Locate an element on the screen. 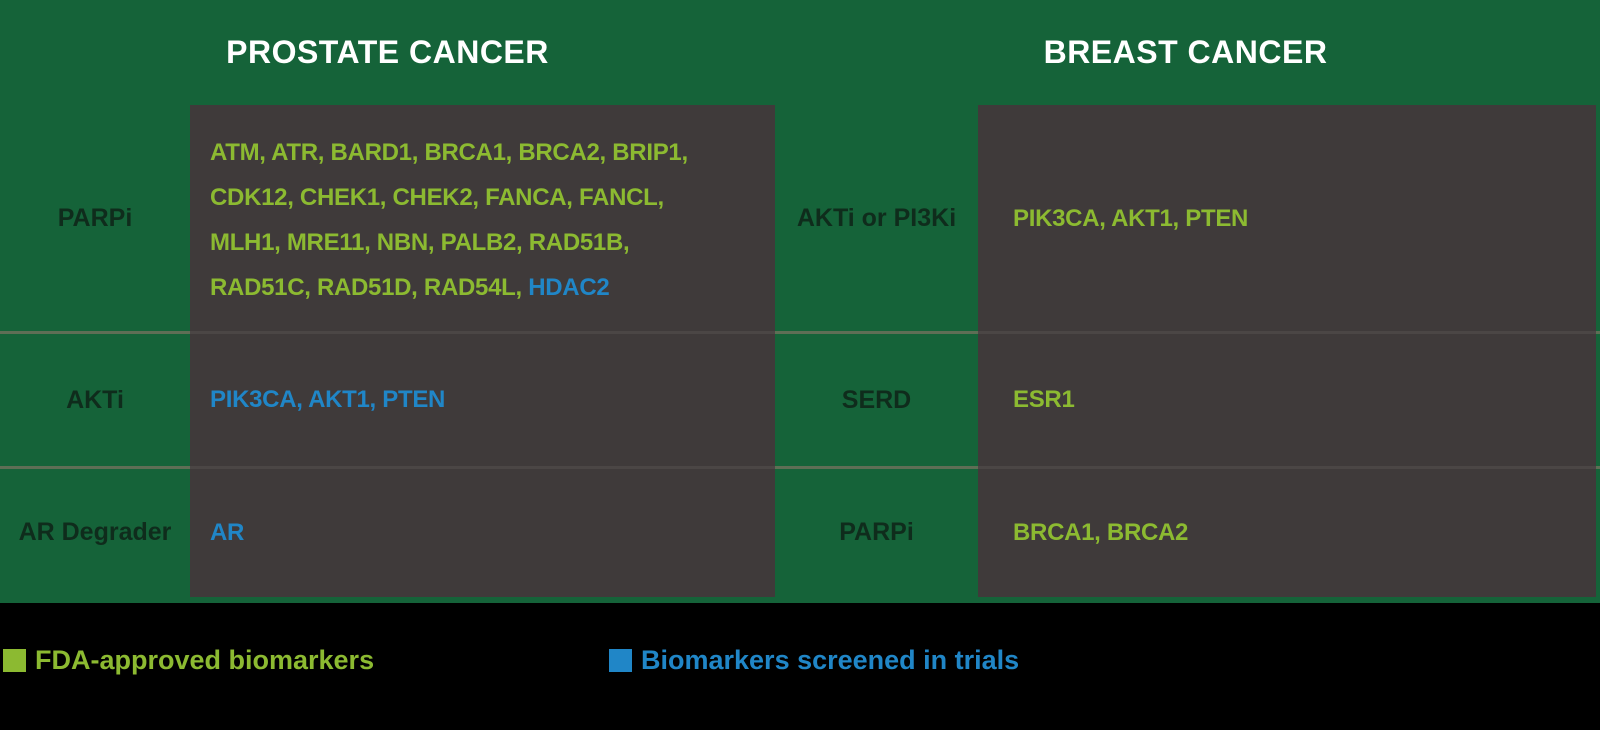 The width and height of the screenshot is (1600, 730). prostate-akti-gene-list: PIK3CA, AKT1, PTEN is located at coordinates (328, 399).